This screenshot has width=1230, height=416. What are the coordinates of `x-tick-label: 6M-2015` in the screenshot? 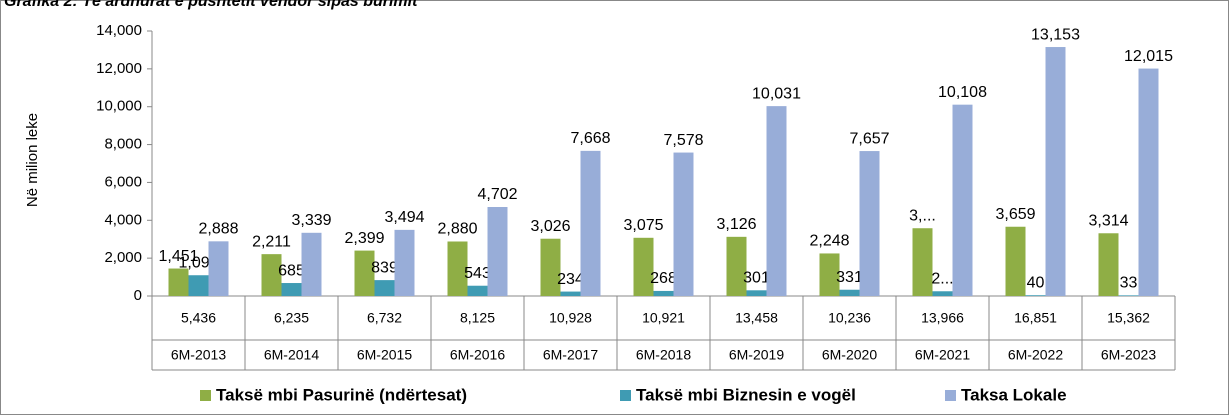 It's located at (384, 355).